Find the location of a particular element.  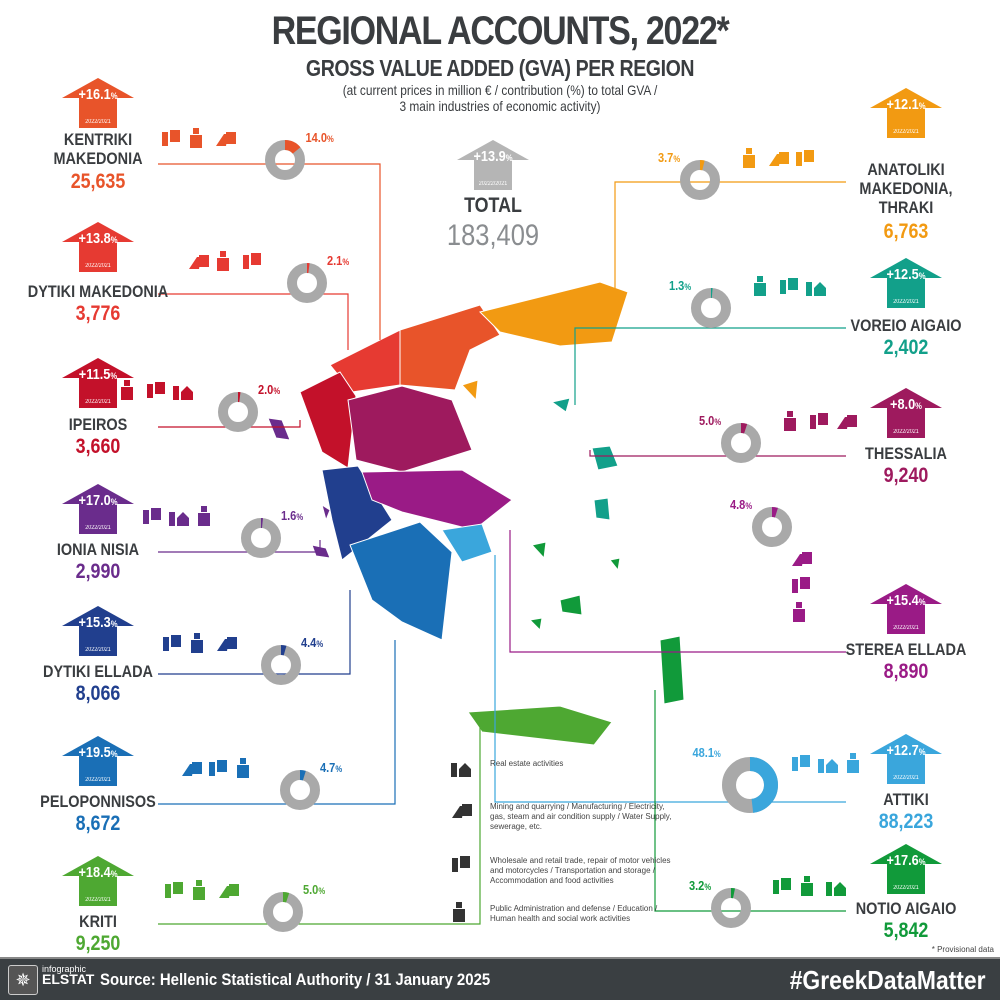

region-name: VOREIO AIGAIO is located at coordinates (906, 325).